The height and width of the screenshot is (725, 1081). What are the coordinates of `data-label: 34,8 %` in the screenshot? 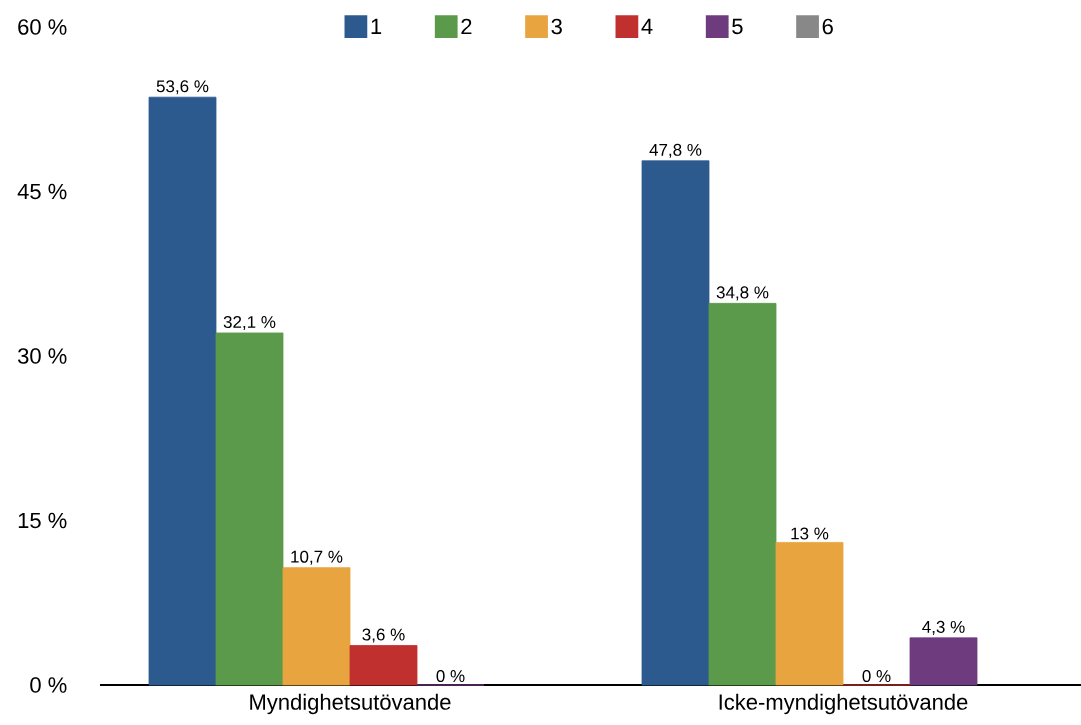 It's located at (742, 293).